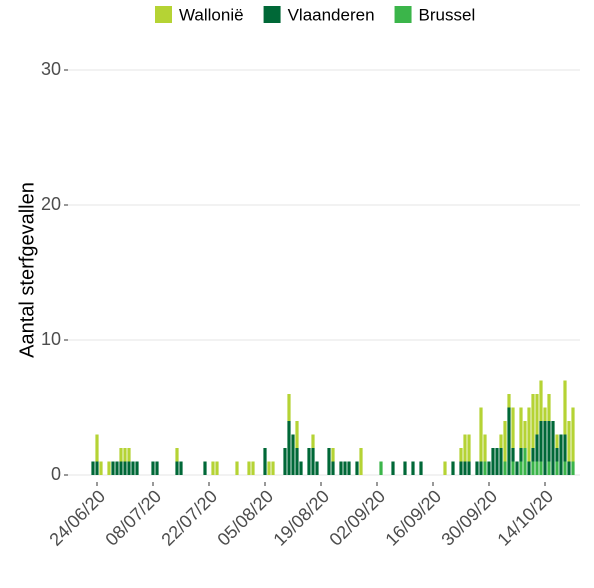 Image resolution: width=594 pixels, height=588 pixels. Describe the element at coordinates (331, 14) in the screenshot. I see `legend-label: Vlaanderen` at that location.